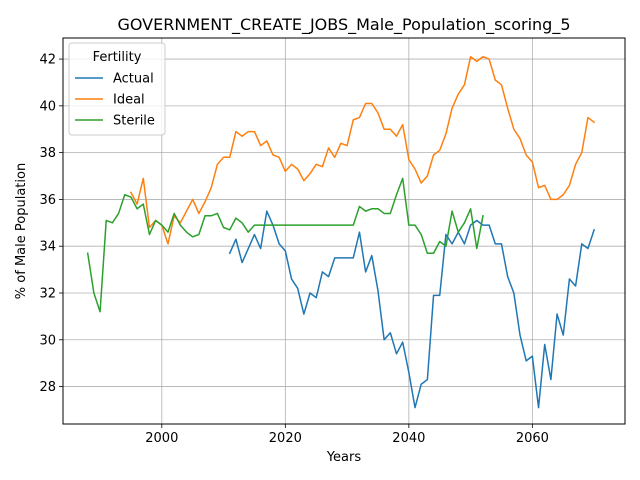  I want to click on legend-entries: Actual Ideal Sterile, so click(115, 100).